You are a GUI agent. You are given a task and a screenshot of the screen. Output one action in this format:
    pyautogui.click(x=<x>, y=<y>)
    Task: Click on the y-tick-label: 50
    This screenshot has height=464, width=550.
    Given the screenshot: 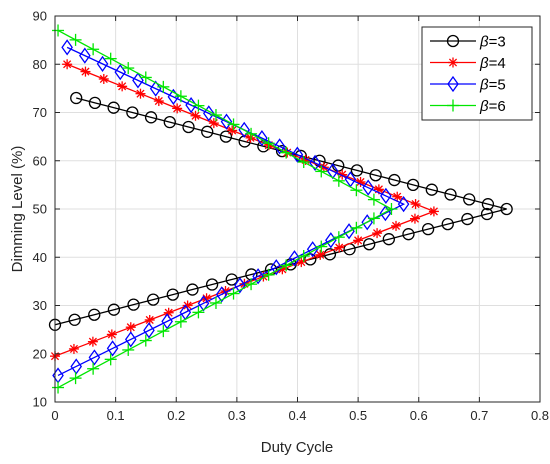 What is the action you would take?
    pyautogui.click(x=40, y=209)
    